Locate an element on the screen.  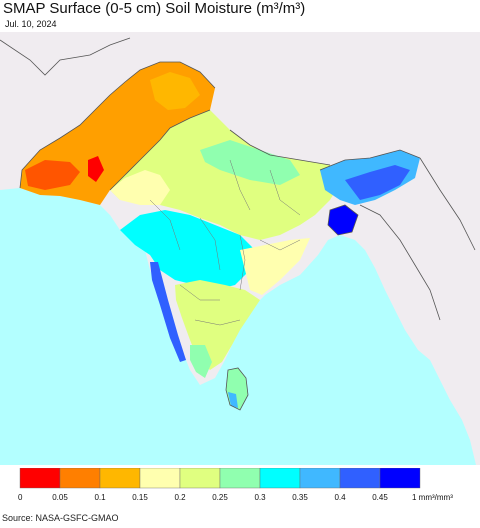
map-date: Jul. 10, 2024 is located at coordinates (31, 24).